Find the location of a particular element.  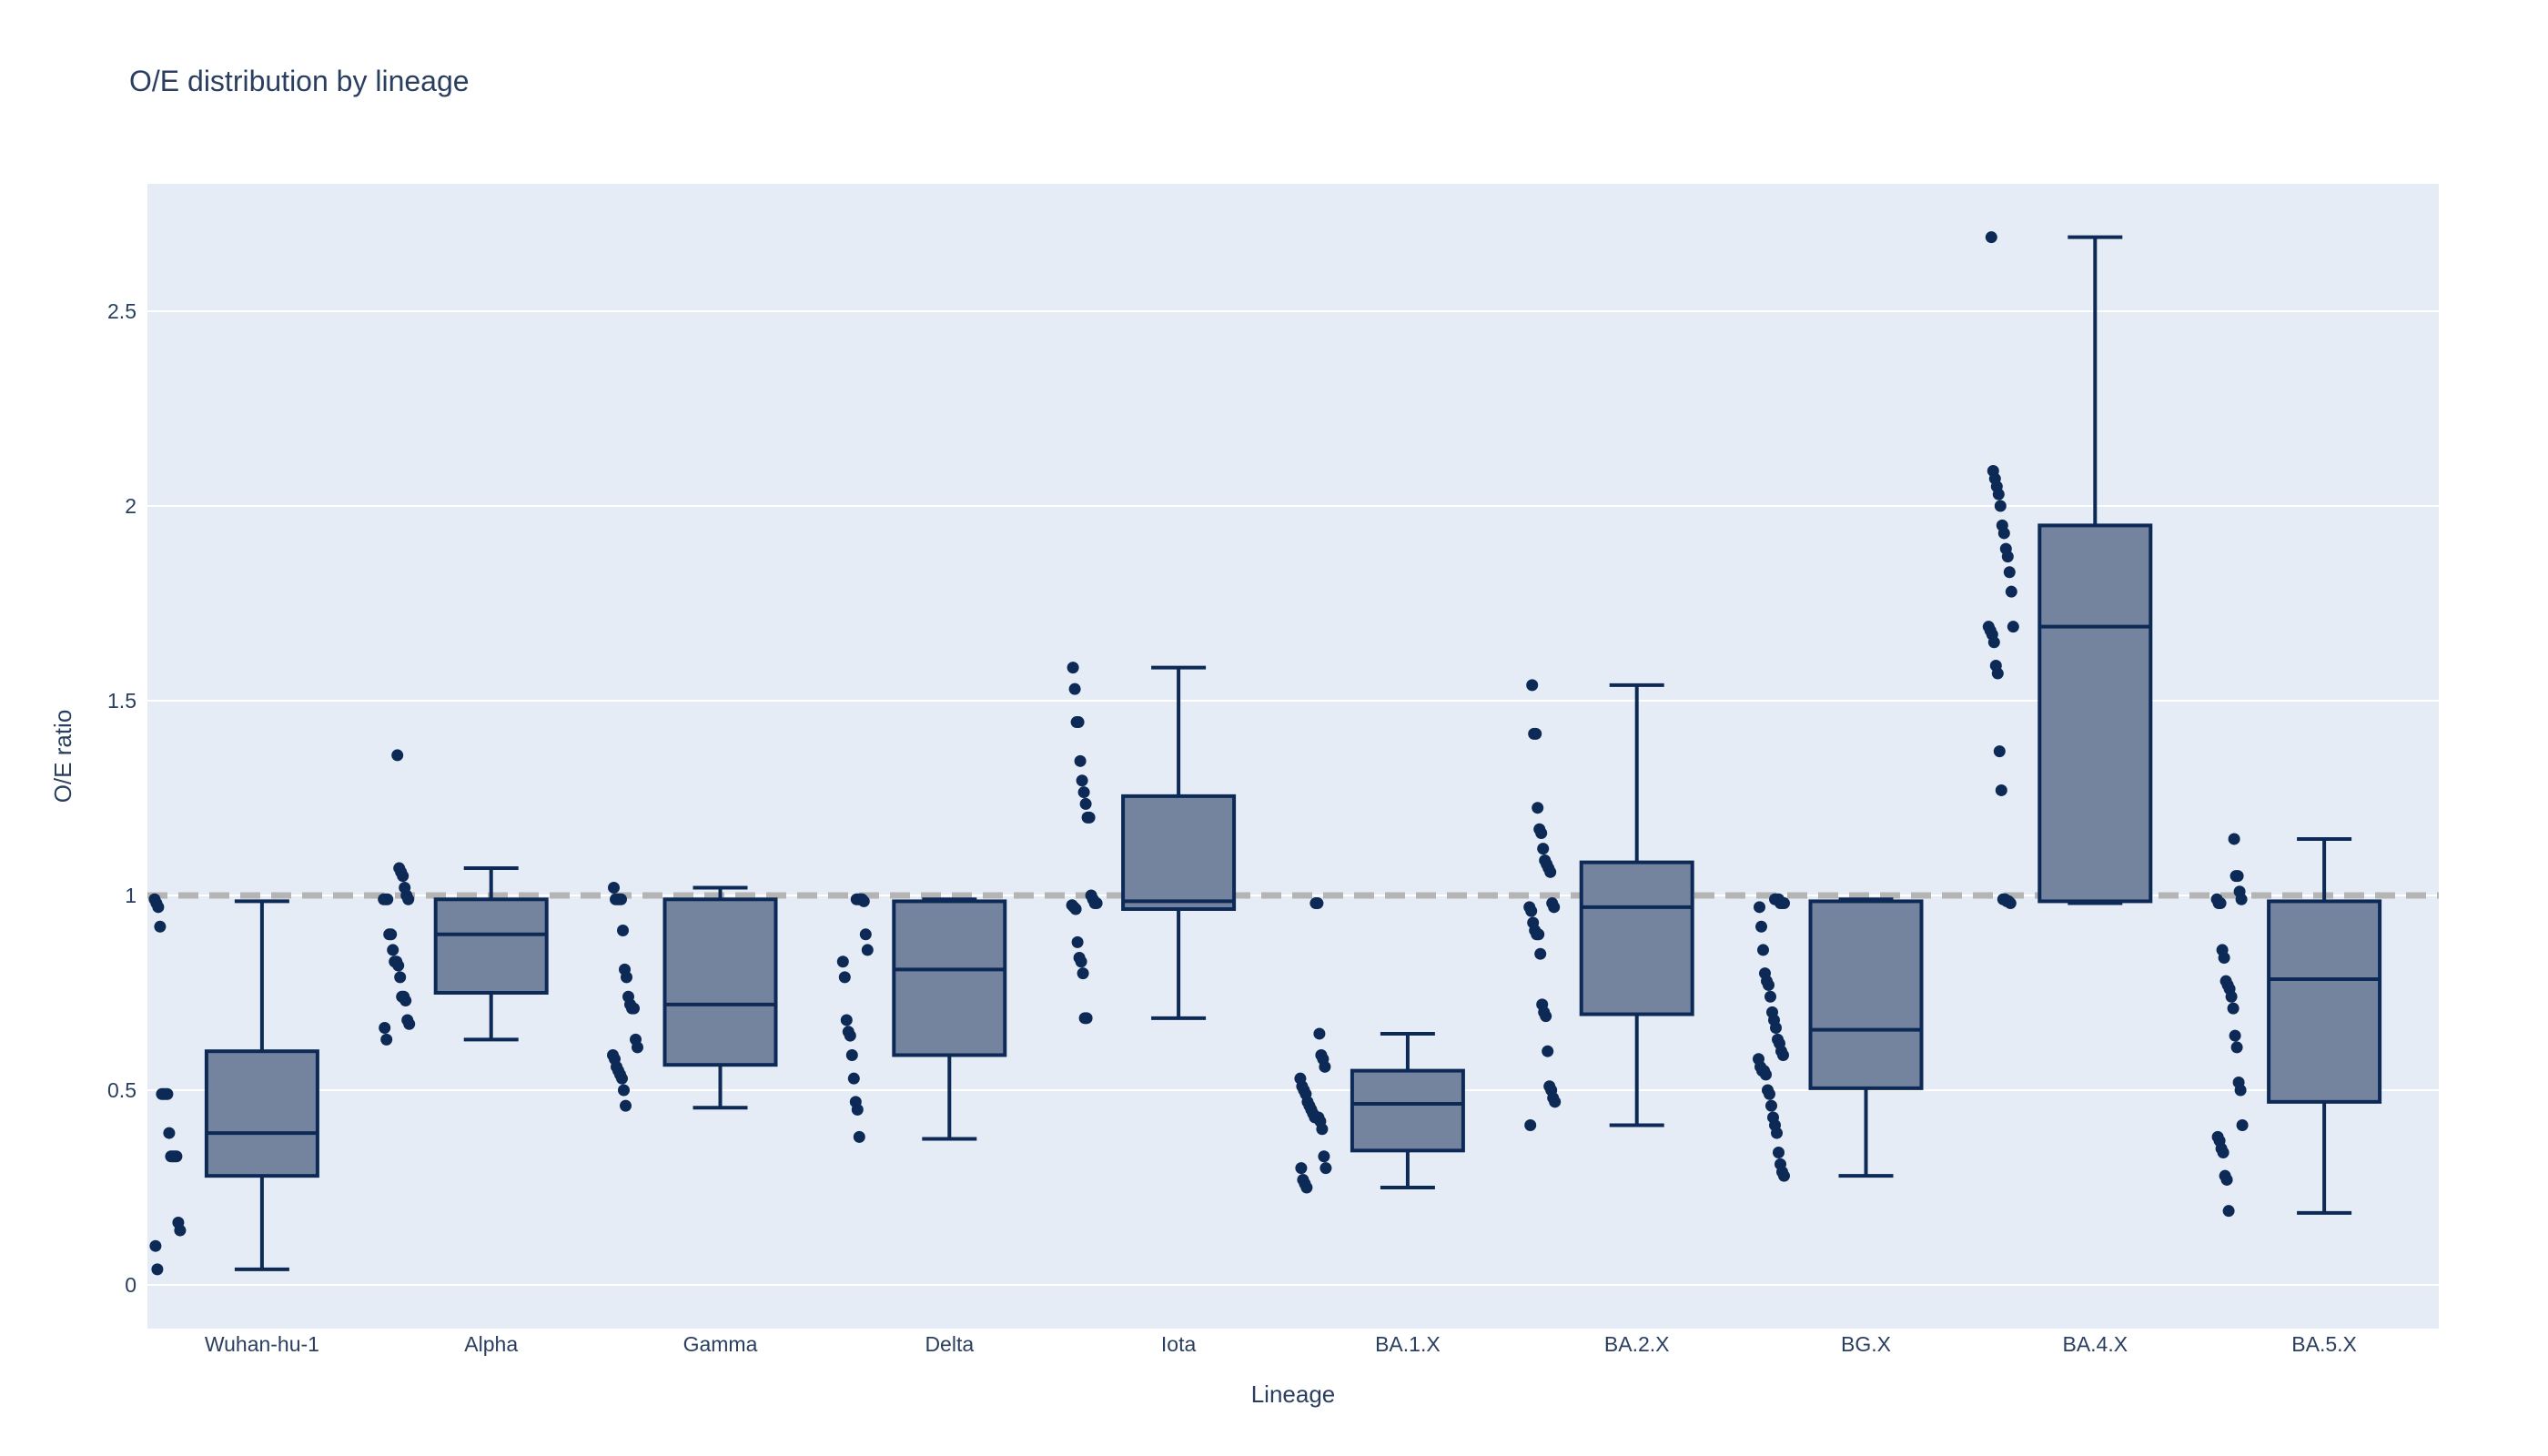

y-tick-label: 2.5 is located at coordinates (122, 311).